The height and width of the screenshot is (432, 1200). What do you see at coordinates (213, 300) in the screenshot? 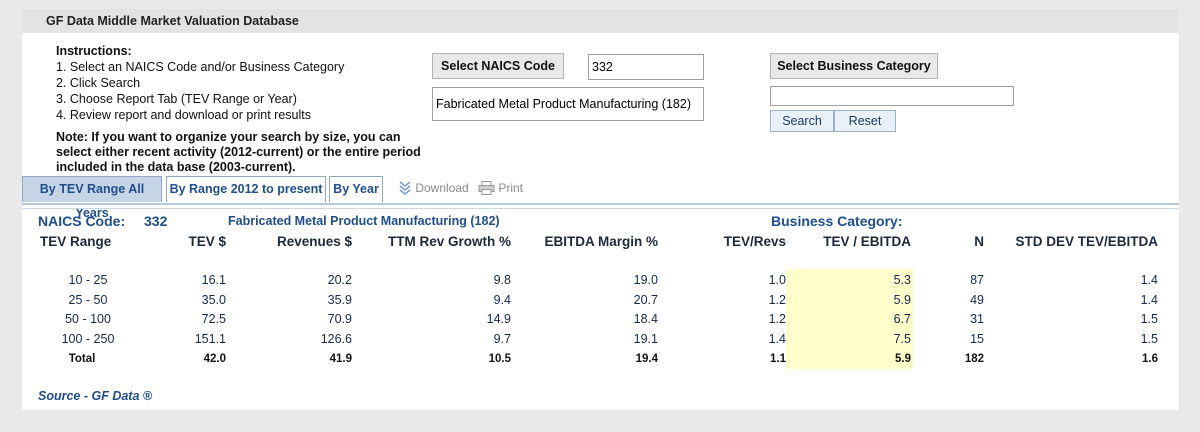
I see `table-cell: 35.0` at bounding box center [213, 300].